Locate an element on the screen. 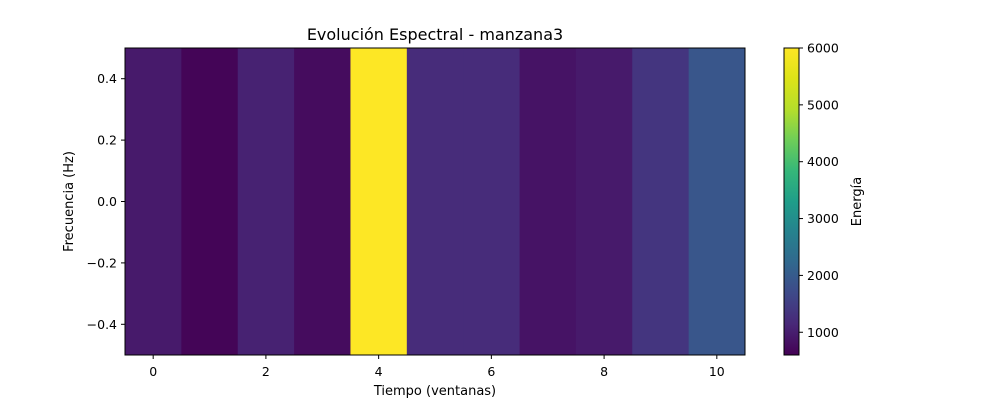 The image size is (1000, 400). y-tick-label: 0.2 is located at coordinates (107, 140).